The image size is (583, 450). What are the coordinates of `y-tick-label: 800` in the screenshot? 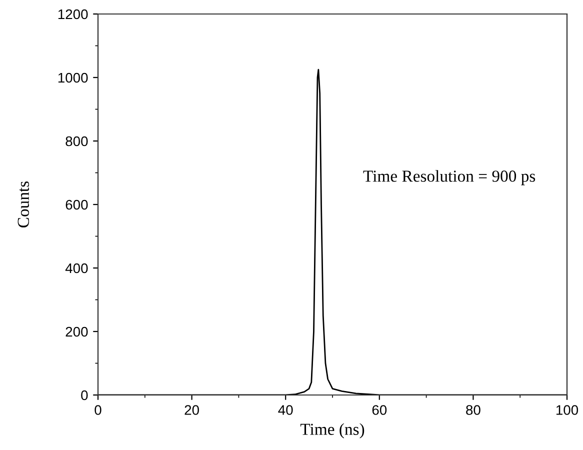 It's located at (77, 141).